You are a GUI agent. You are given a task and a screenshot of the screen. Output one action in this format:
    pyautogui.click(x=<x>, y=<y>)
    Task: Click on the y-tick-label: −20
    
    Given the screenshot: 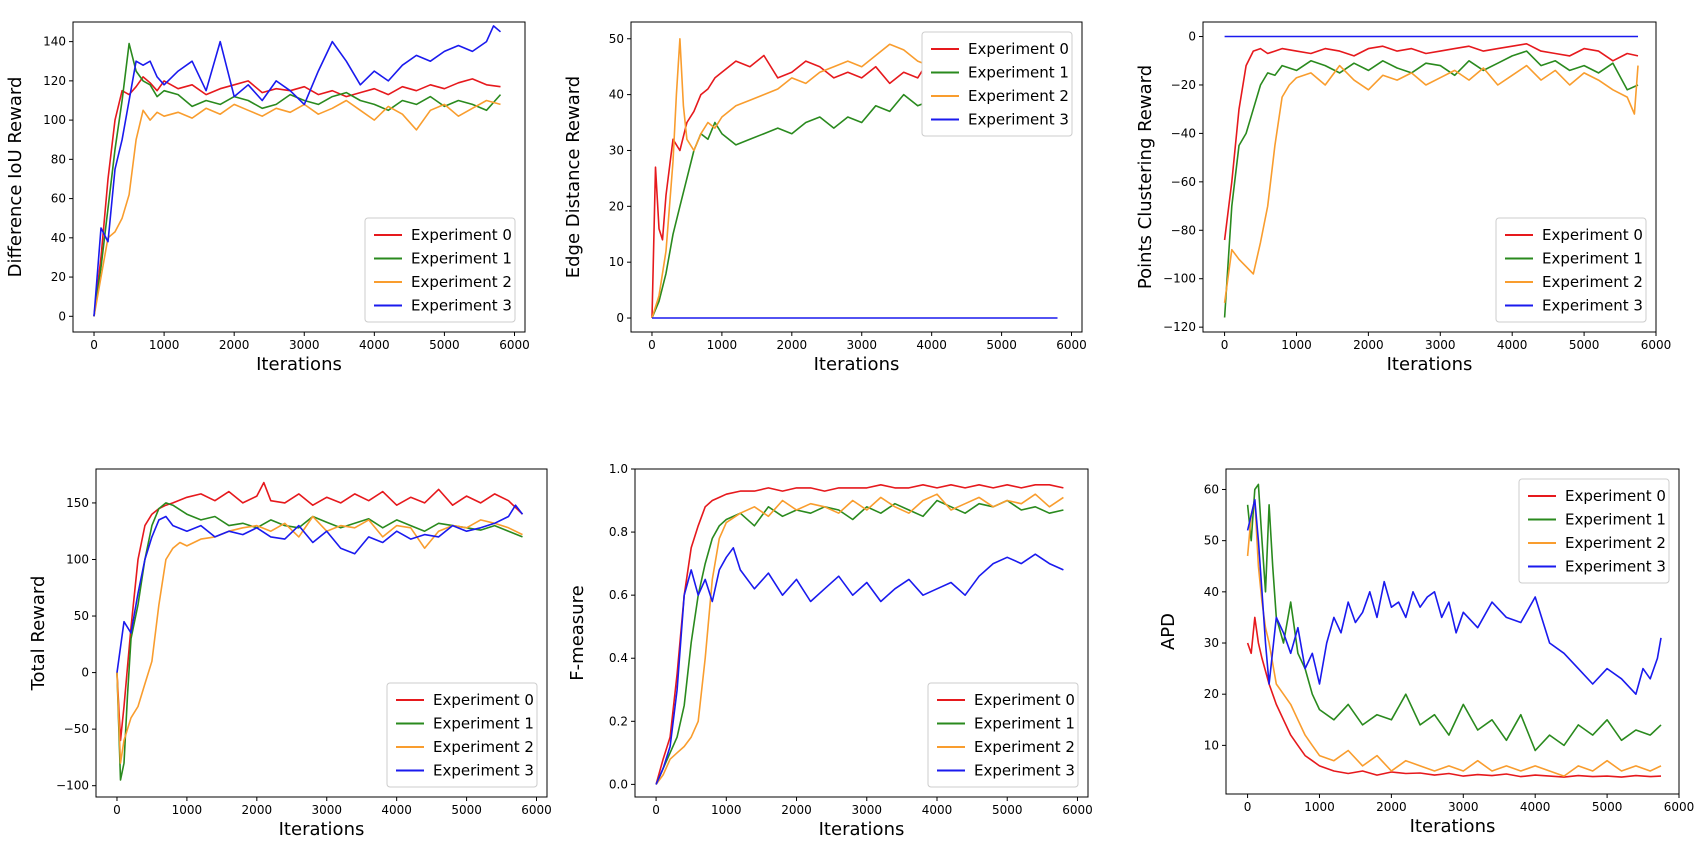 What is the action you would take?
    pyautogui.click(x=1183, y=85)
    